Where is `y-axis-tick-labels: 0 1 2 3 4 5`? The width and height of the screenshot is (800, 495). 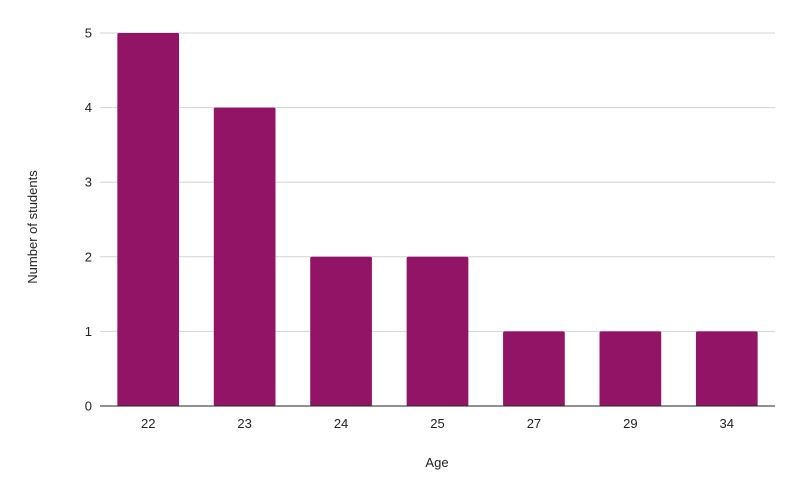
y-axis-tick-labels: 0 1 2 3 4 5 is located at coordinates (88, 220).